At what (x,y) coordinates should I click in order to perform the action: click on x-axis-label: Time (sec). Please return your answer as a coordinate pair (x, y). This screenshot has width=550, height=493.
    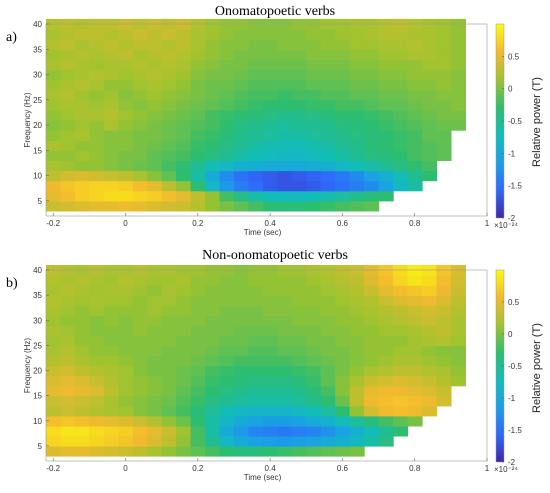
    Looking at the image, I should click on (263, 477).